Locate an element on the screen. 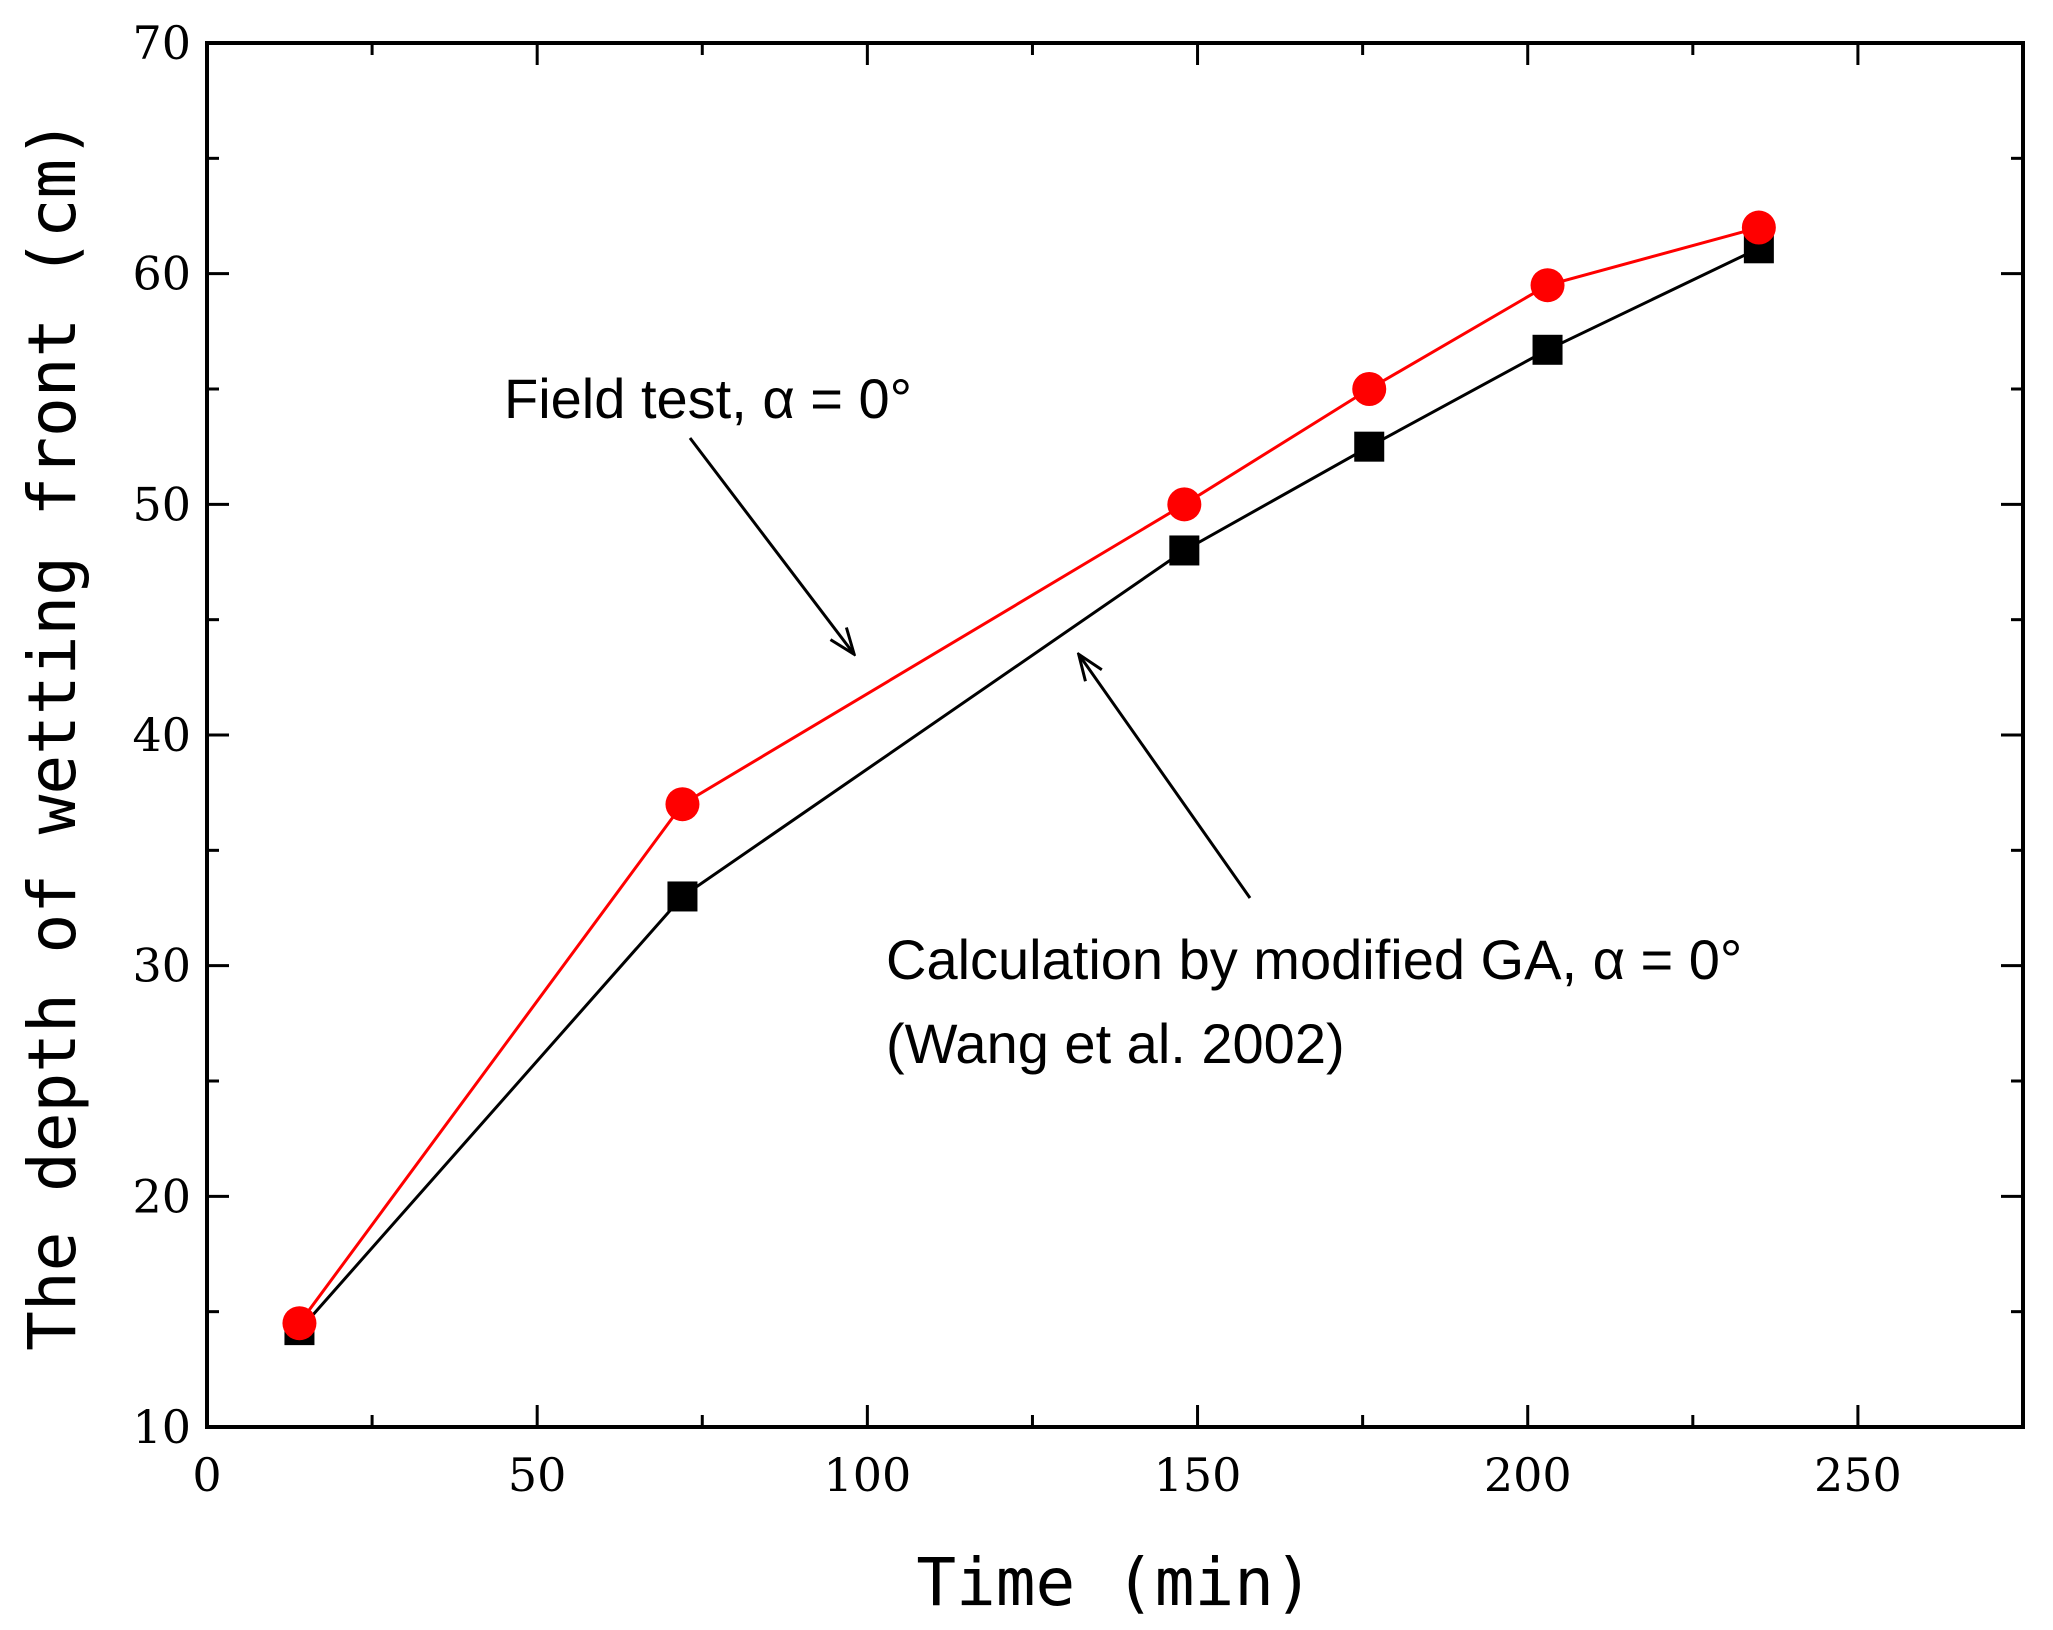 The width and height of the screenshot is (2053, 1630). y-axis-title: The depth of wetting front (cm) is located at coordinates (52, 735).